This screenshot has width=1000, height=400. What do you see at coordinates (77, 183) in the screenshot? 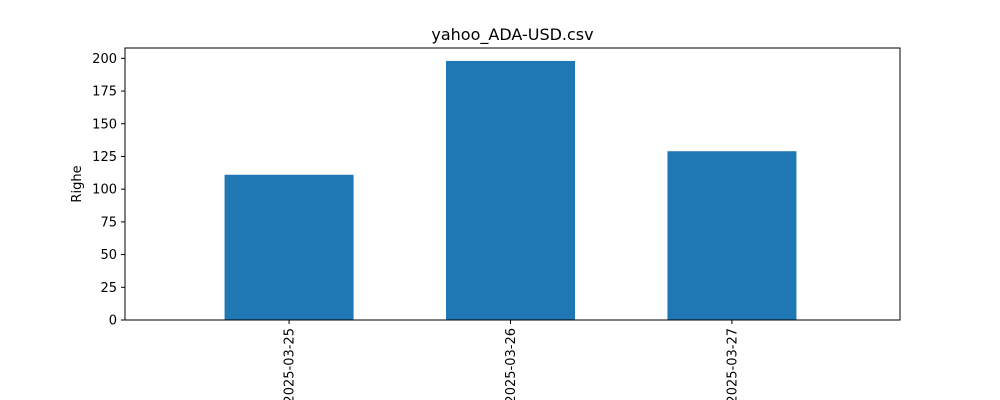
I see `y-axis-label: Righe` at bounding box center [77, 183].